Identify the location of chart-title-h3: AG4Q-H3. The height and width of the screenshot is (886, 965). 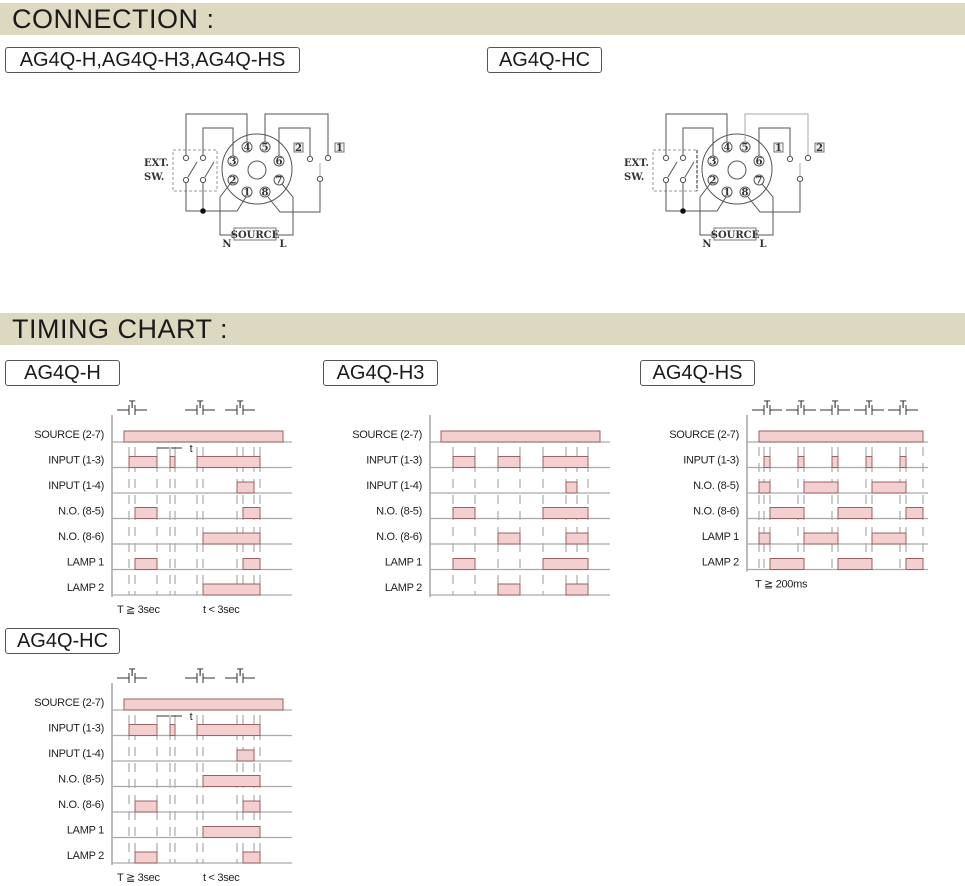
(380, 373).